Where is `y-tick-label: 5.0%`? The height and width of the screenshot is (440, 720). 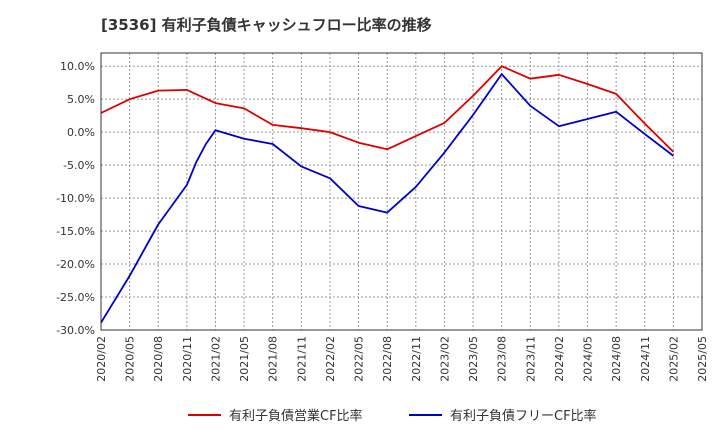 y-tick-label: 5.0% is located at coordinates (81, 99).